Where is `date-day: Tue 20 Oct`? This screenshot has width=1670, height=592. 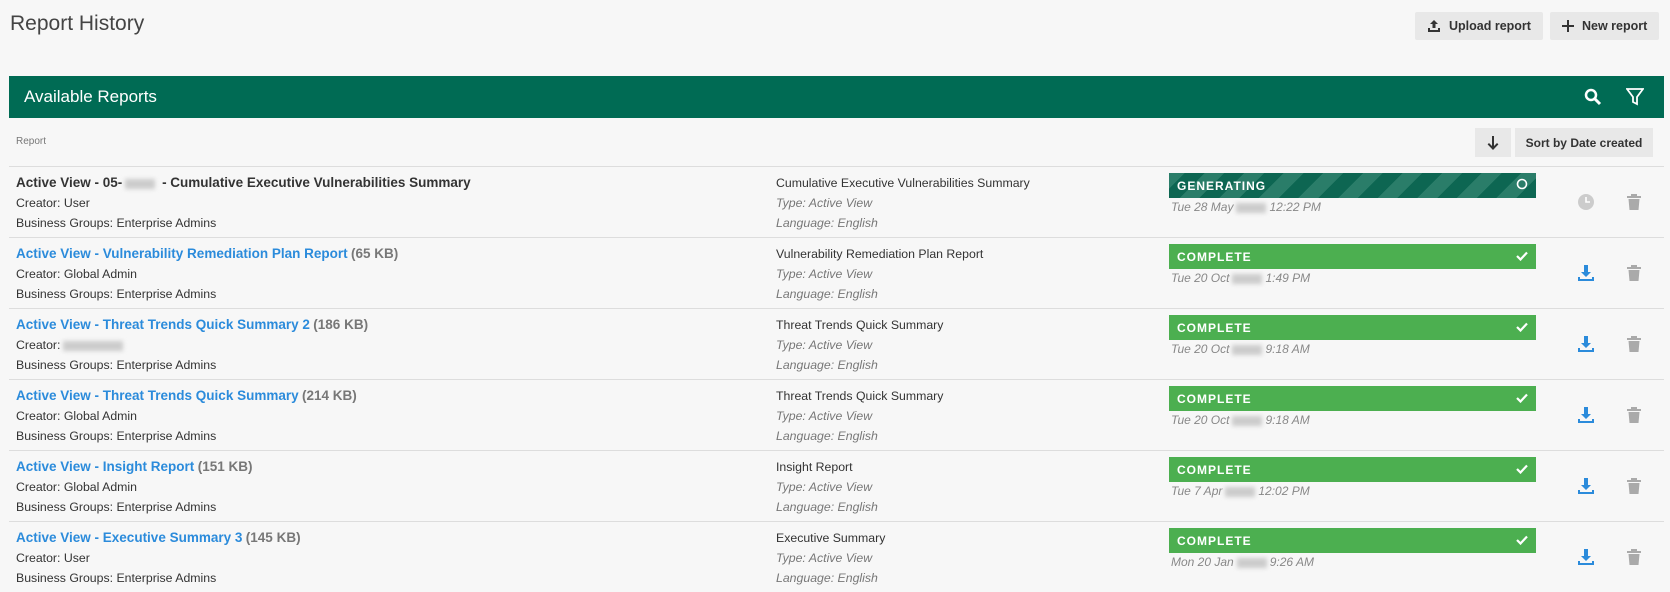
date-day: Tue 20 Oct is located at coordinates (1200, 349).